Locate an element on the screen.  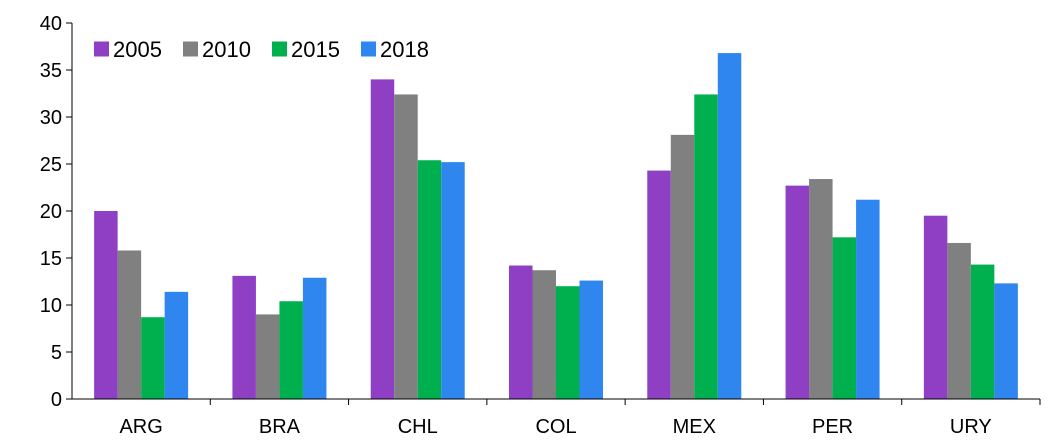
x-category-label: CHL is located at coordinates (418, 427).